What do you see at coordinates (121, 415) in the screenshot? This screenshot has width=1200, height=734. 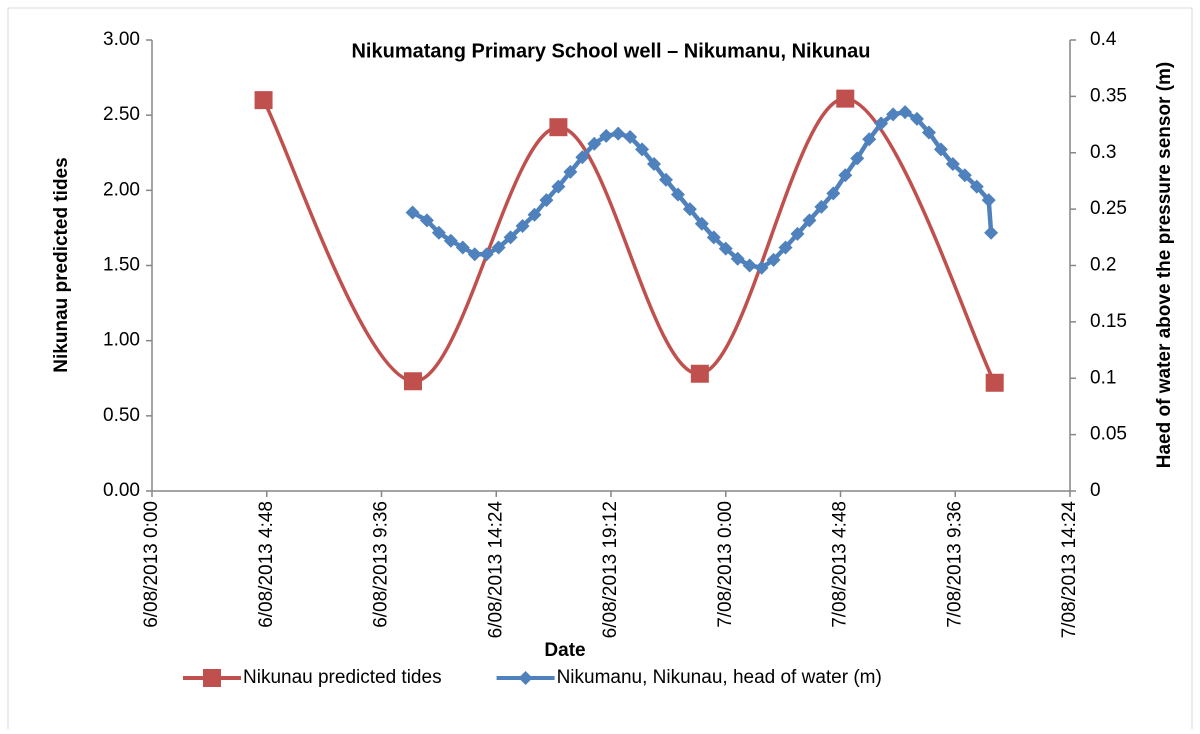 I see `y-tick-label: 0.50` at bounding box center [121, 415].